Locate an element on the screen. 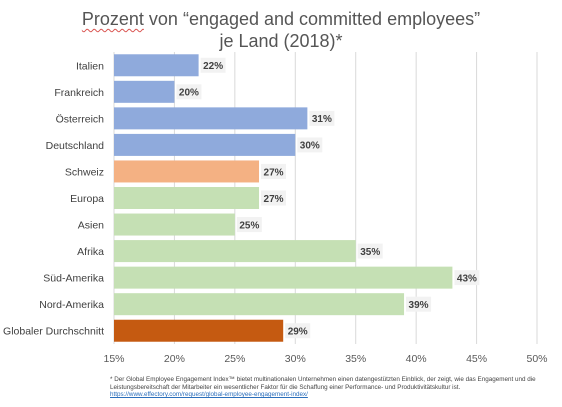  chart-title-line2: je Land (2018)* is located at coordinates (281, 41).